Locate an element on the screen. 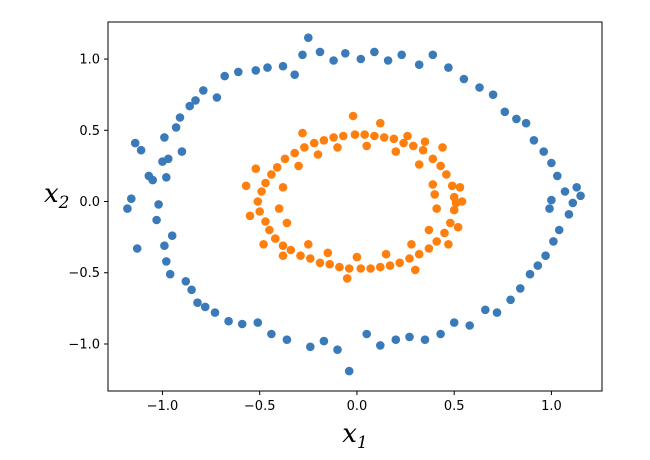 This screenshot has width=650, height=460. x-tick-label: −1.0 is located at coordinates (163, 406).